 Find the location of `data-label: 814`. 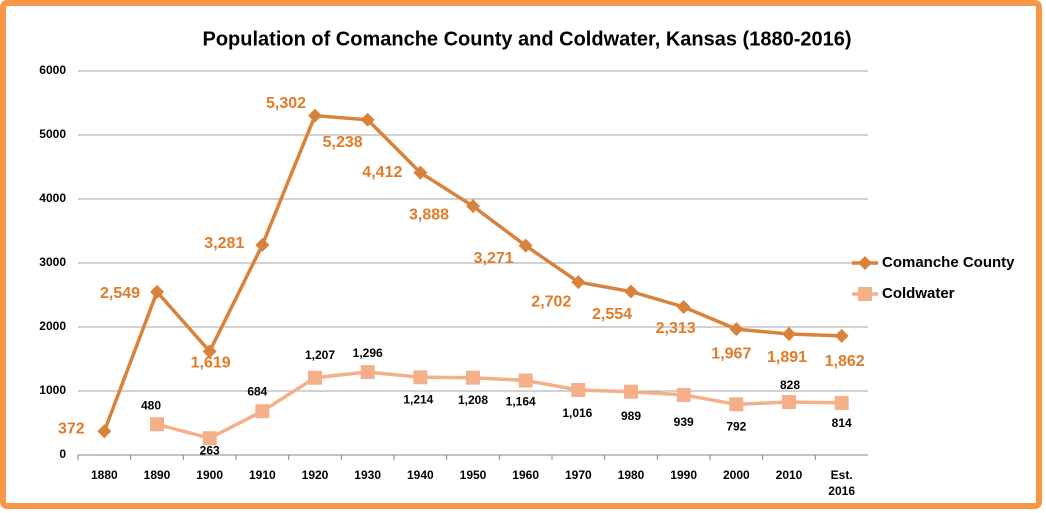

data-label: 814 is located at coordinates (842, 423).